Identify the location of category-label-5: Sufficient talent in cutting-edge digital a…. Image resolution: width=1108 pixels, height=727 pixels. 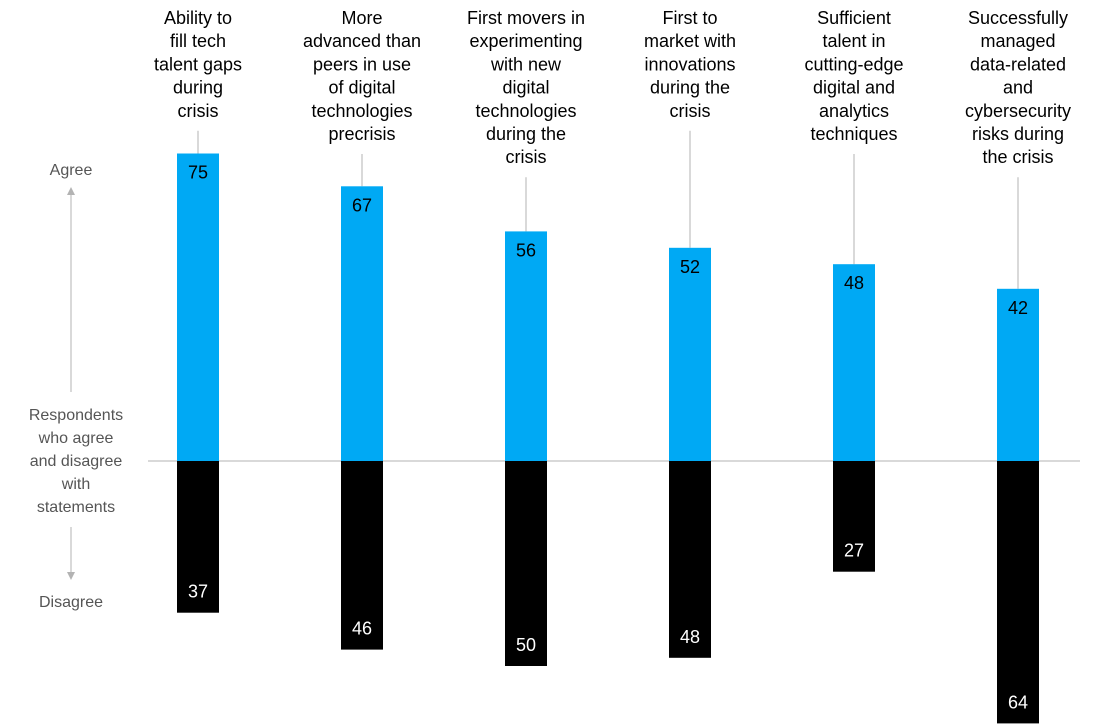
(853, 76).